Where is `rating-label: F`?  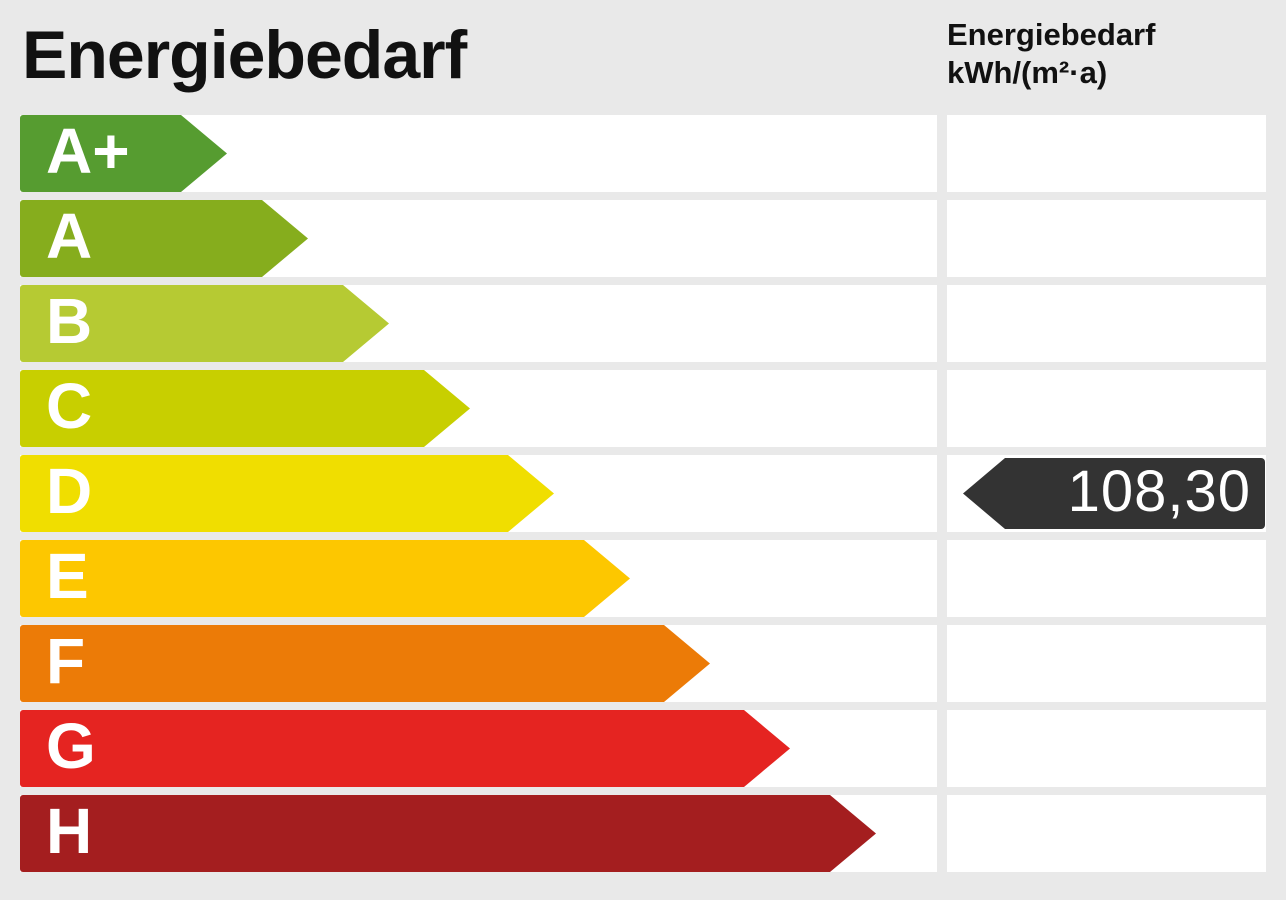 rating-label: F is located at coordinates (66, 660).